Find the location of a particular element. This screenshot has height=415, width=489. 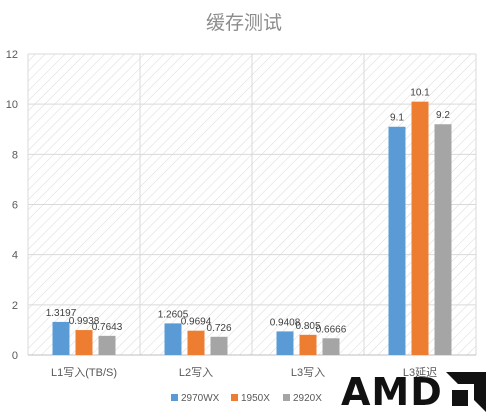

x-tick-label: L3延迟 is located at coordinates (420, 372).